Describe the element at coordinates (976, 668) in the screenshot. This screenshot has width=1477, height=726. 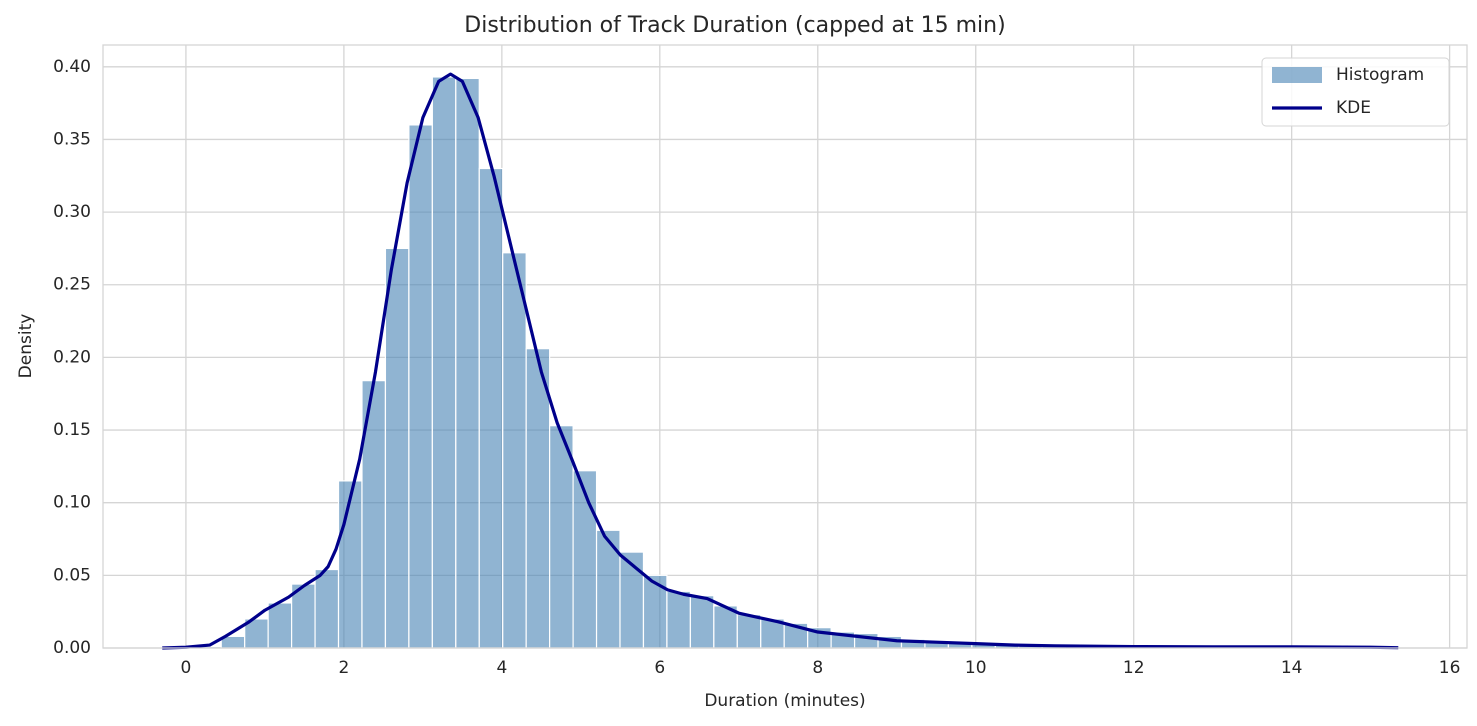
I see `x-tick-label: 10` at that location.